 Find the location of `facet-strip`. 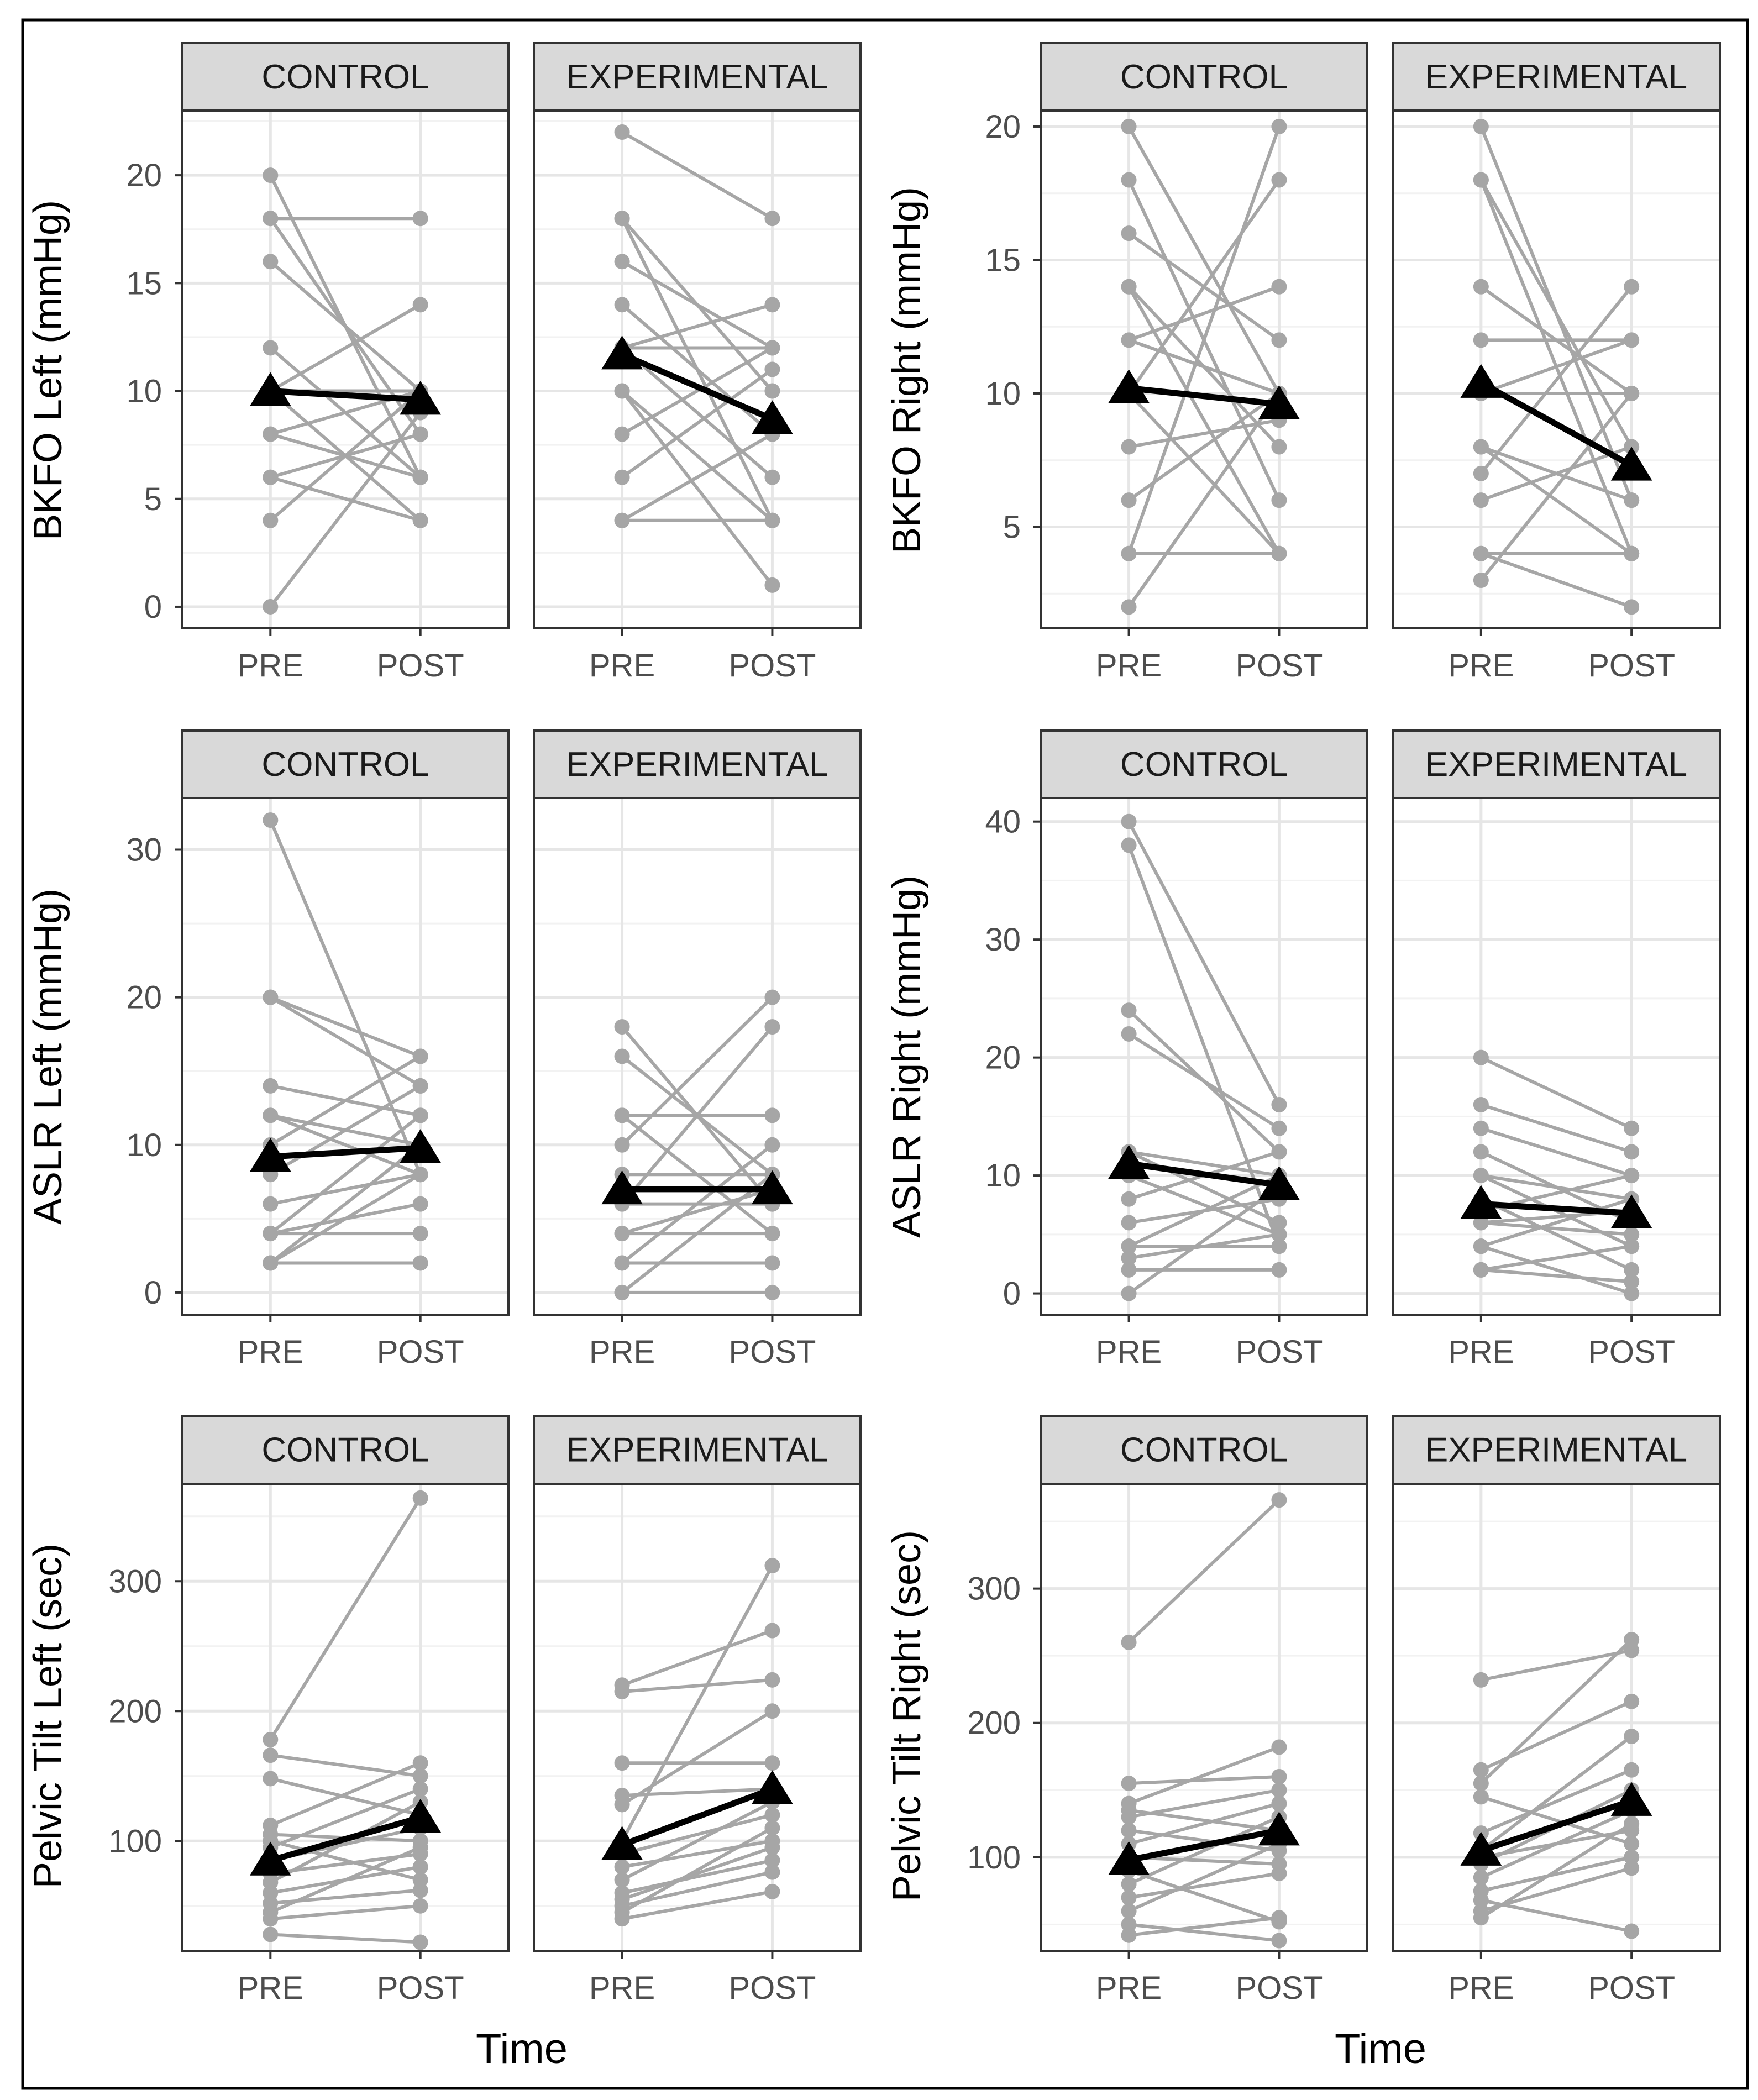

facet-strip is located at coordinates (345, 77).